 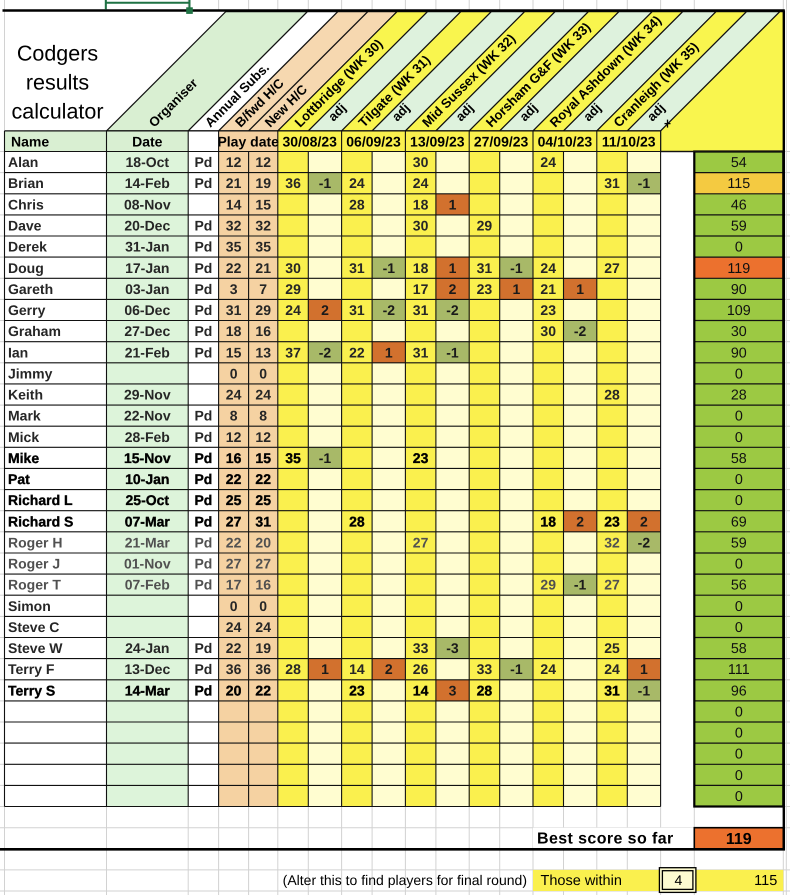 I want to click on svg-text: 06-Dec, so click(x=147, y=310).